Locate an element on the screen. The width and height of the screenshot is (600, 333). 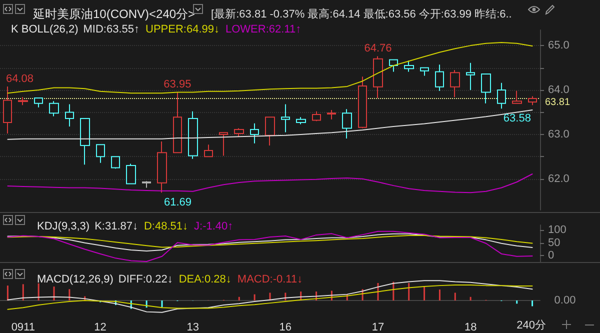
text: MID:63.55↑ is located at coordinates (111, 30).